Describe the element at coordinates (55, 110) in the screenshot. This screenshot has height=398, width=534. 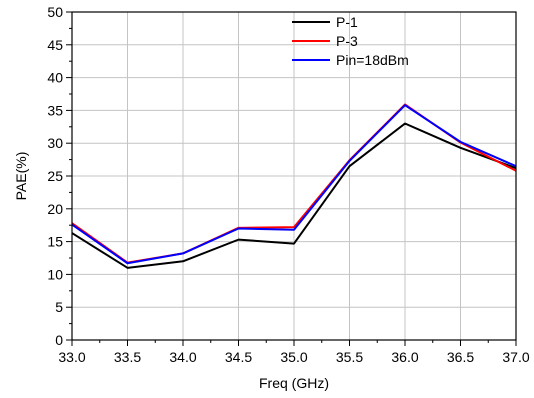
I see `y-tick-label: 35` at that location.